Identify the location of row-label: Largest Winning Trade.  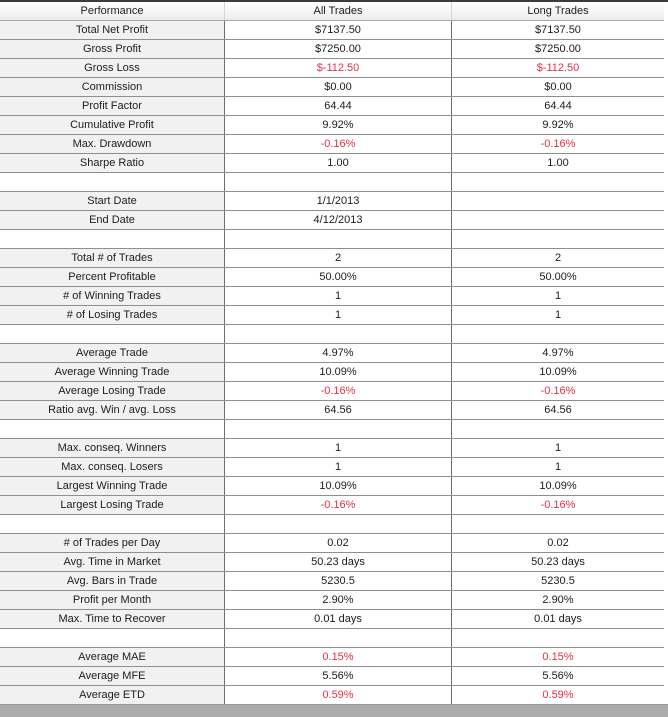
(112, 486).